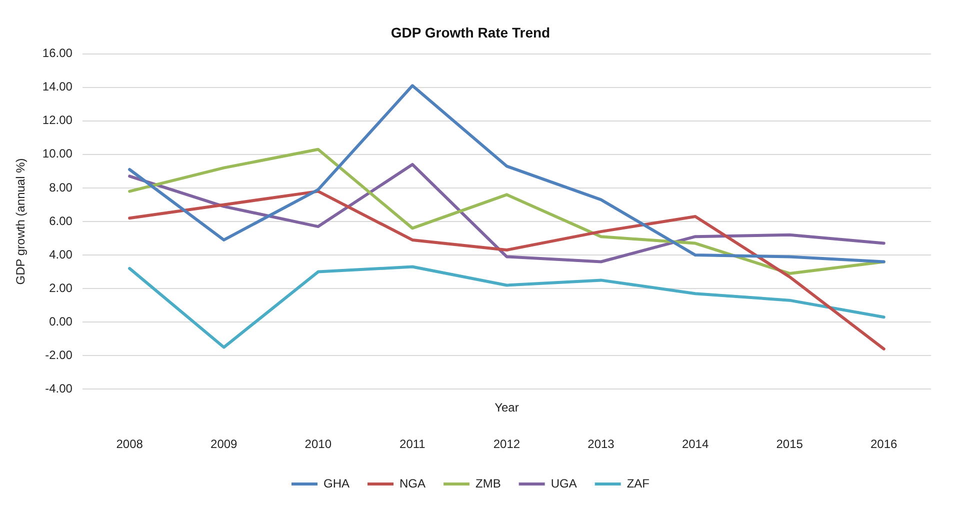  Describe the element at coordinates (336, 483) in the screenshot. I see `legend-label: GHA` at that location.